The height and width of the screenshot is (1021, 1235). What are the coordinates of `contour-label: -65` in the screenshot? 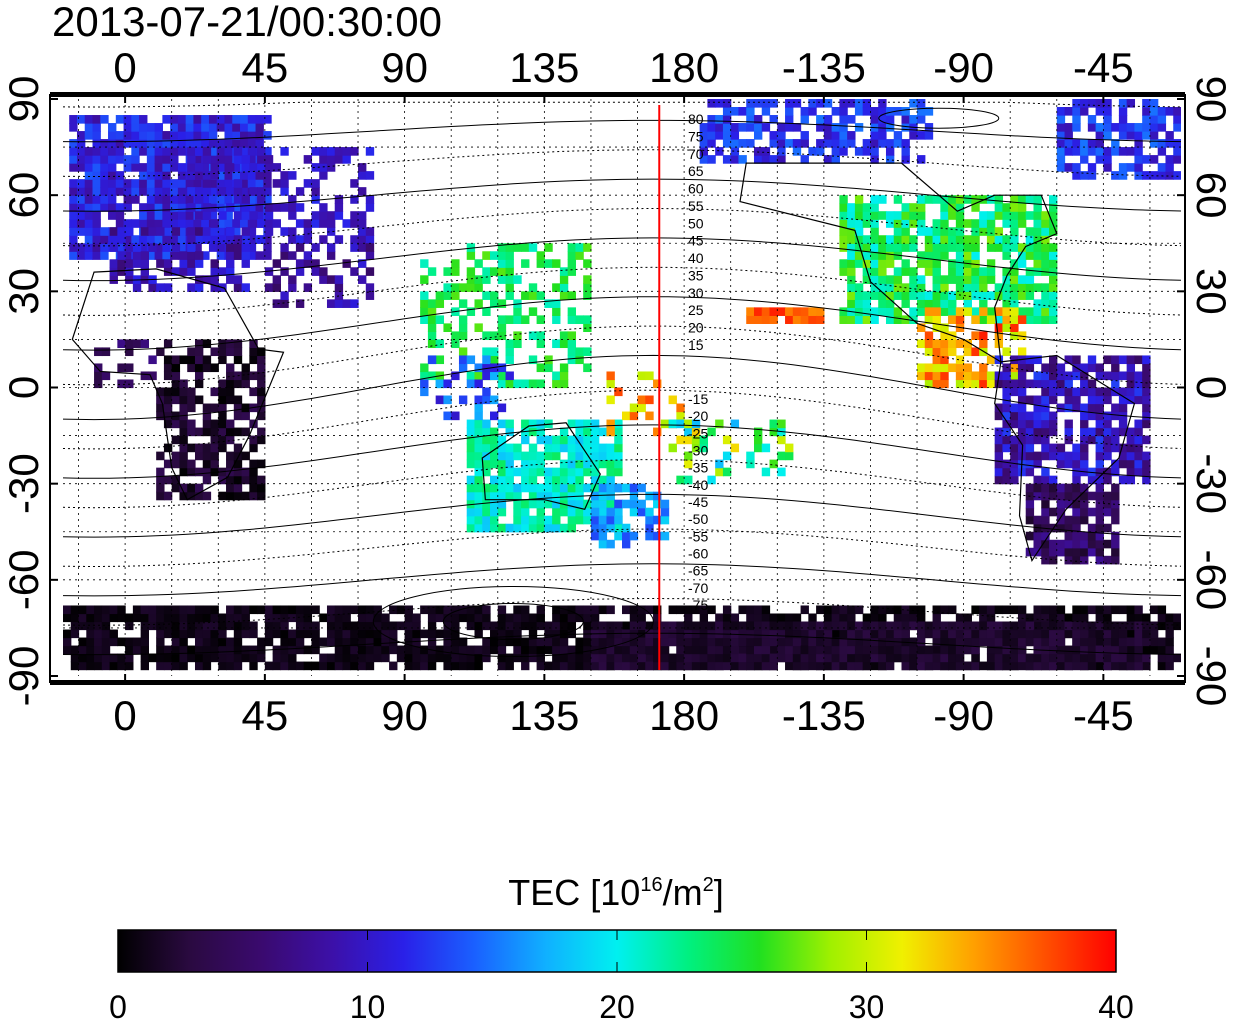 It's located at (698, 571).